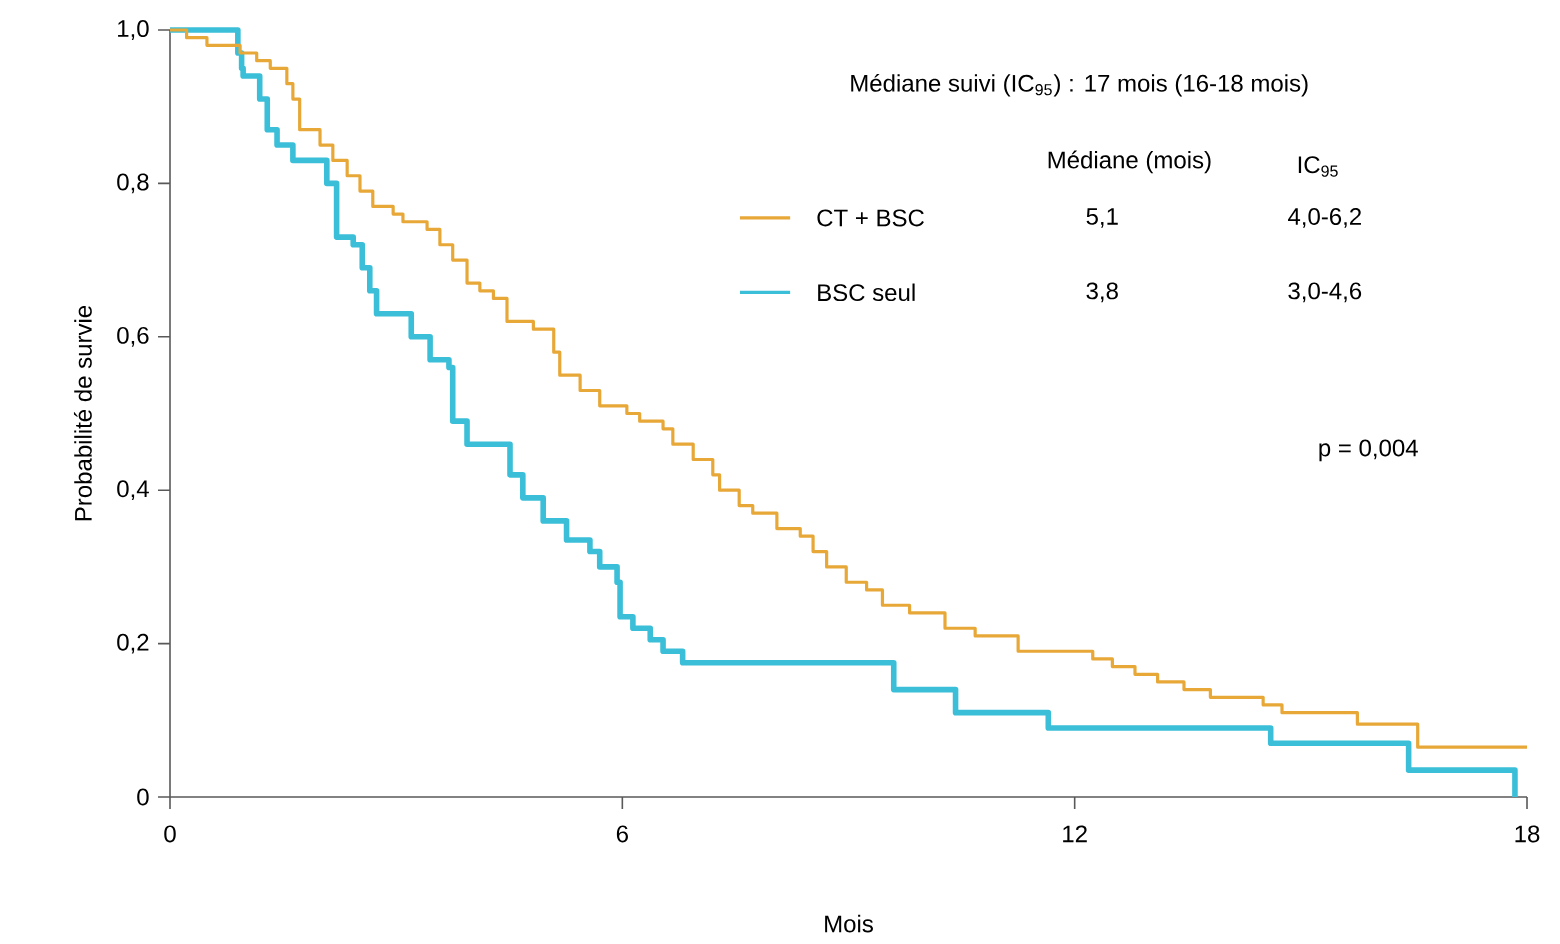 Image resolution: width=1560 pixels, height=944 pixels. Describe the element at coordinates (1318, 166) in the screenshot. I see `annotation: IC$_{95}$` at that location.